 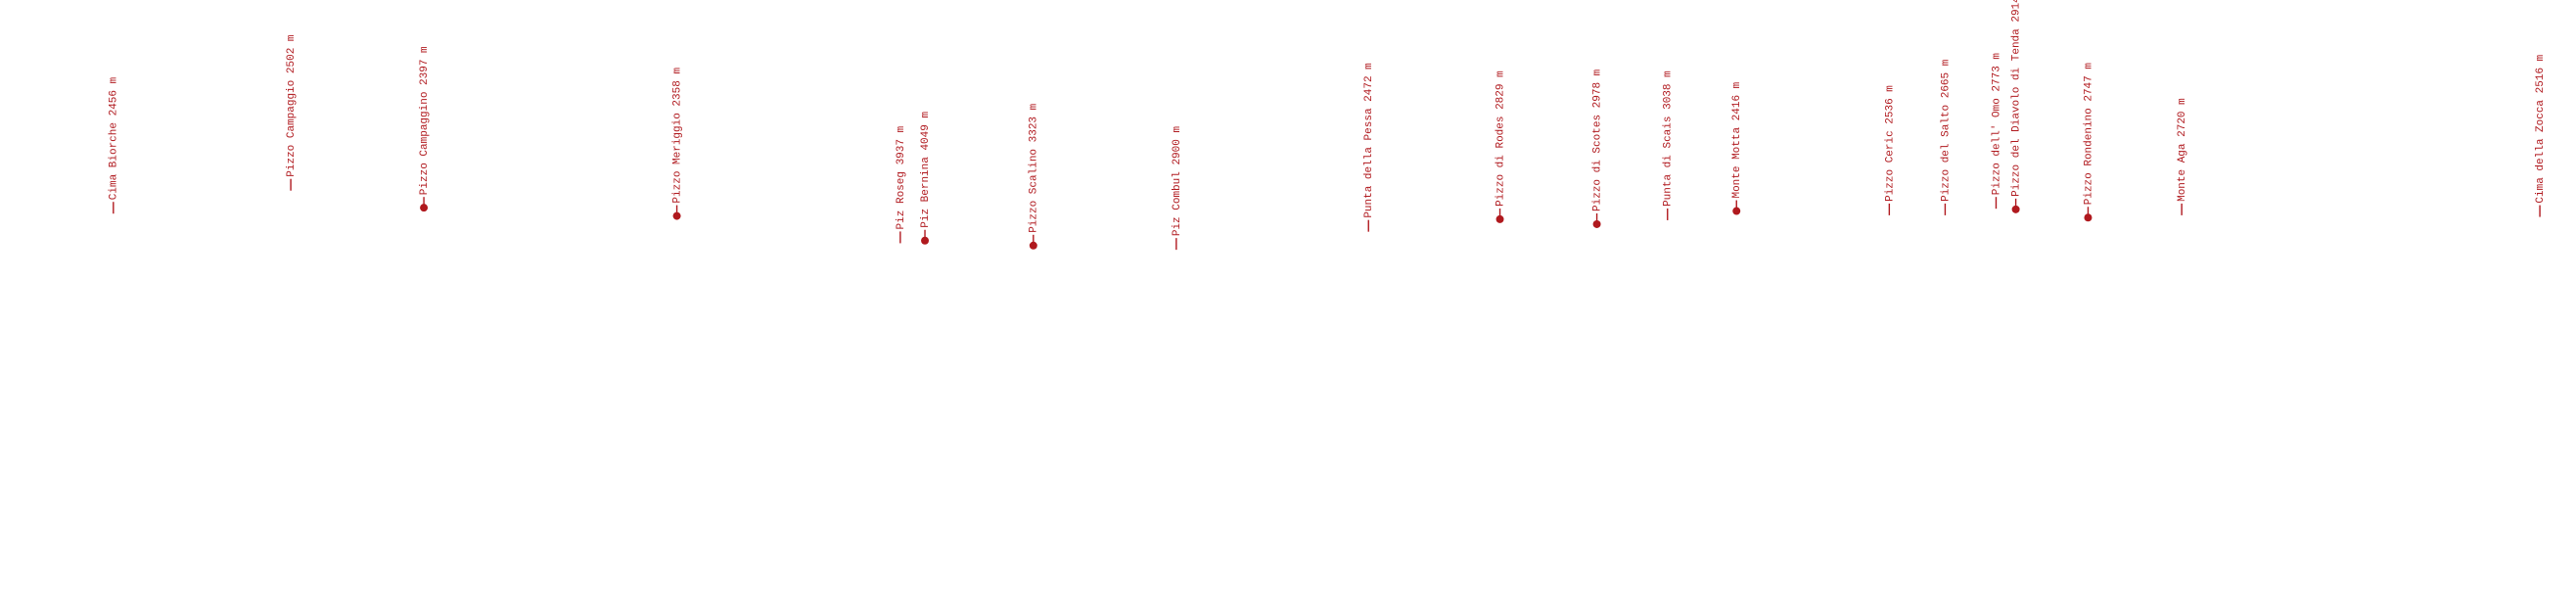 I want to click on peak-label: Pizzo Scalino 3323 m, so click(x=1034, y=167).